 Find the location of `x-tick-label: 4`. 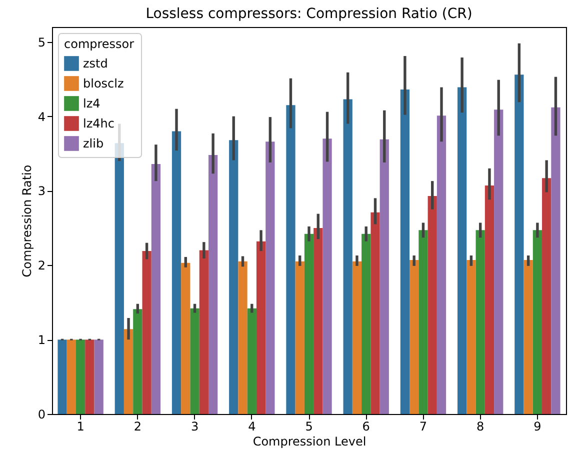

x-tick-label: 4 is located at coordinates (252, 427).